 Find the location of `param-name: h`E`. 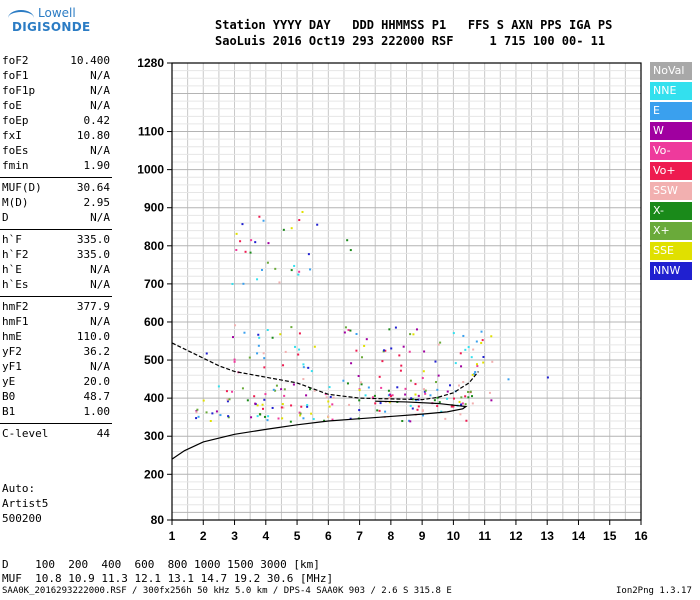

param-name: h`E is located at coordinates (12, 269).